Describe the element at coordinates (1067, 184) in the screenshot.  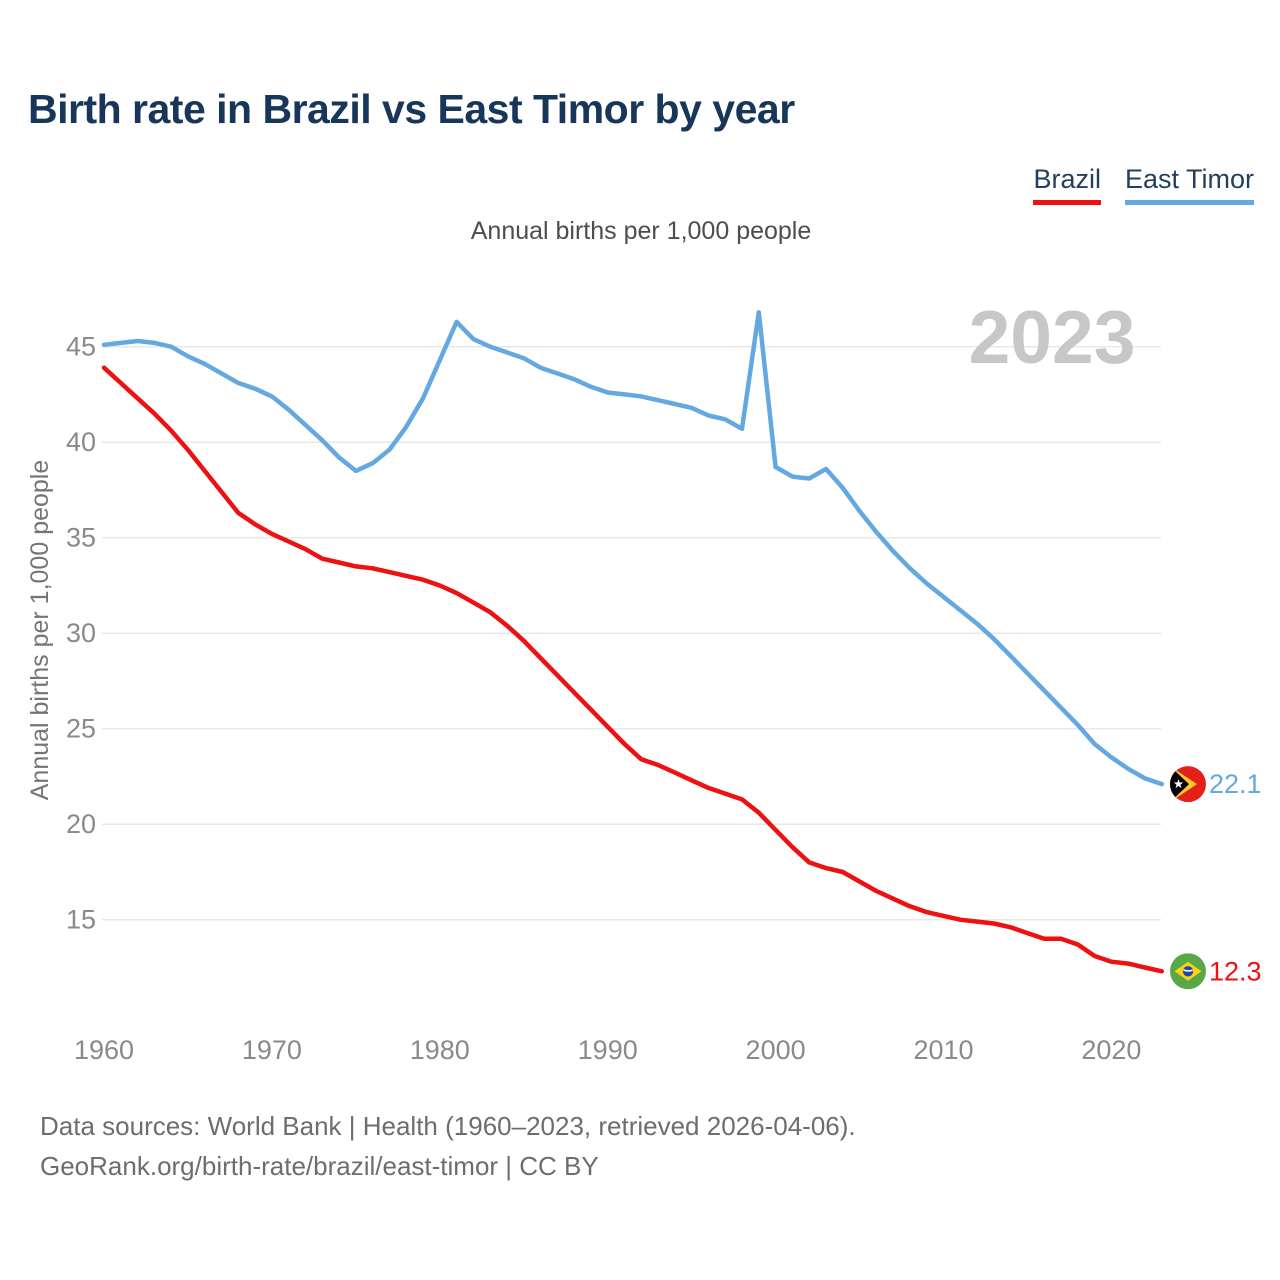
I see `legend-item-brazil: Brazil` at that location.